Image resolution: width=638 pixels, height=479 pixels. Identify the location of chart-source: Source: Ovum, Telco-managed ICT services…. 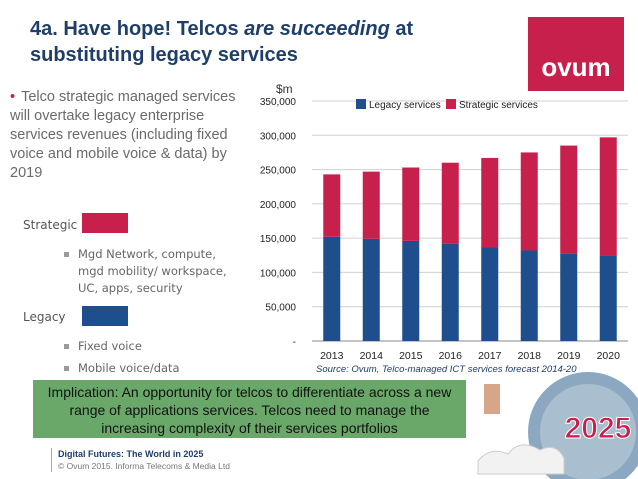
(446, 369).